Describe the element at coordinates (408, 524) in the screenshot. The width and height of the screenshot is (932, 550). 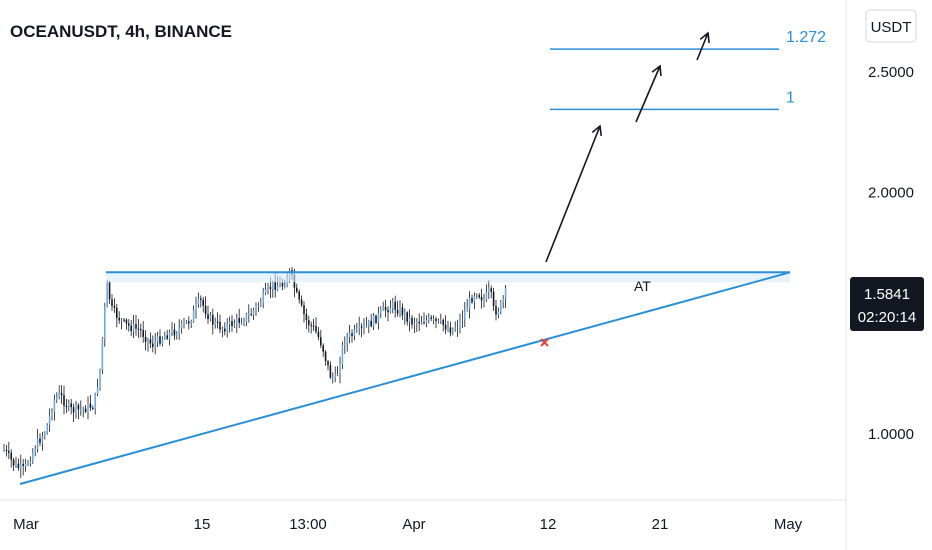
I see `x-axis-ticks: Mar 15 13:00 Apr 12 21 May` at that location.